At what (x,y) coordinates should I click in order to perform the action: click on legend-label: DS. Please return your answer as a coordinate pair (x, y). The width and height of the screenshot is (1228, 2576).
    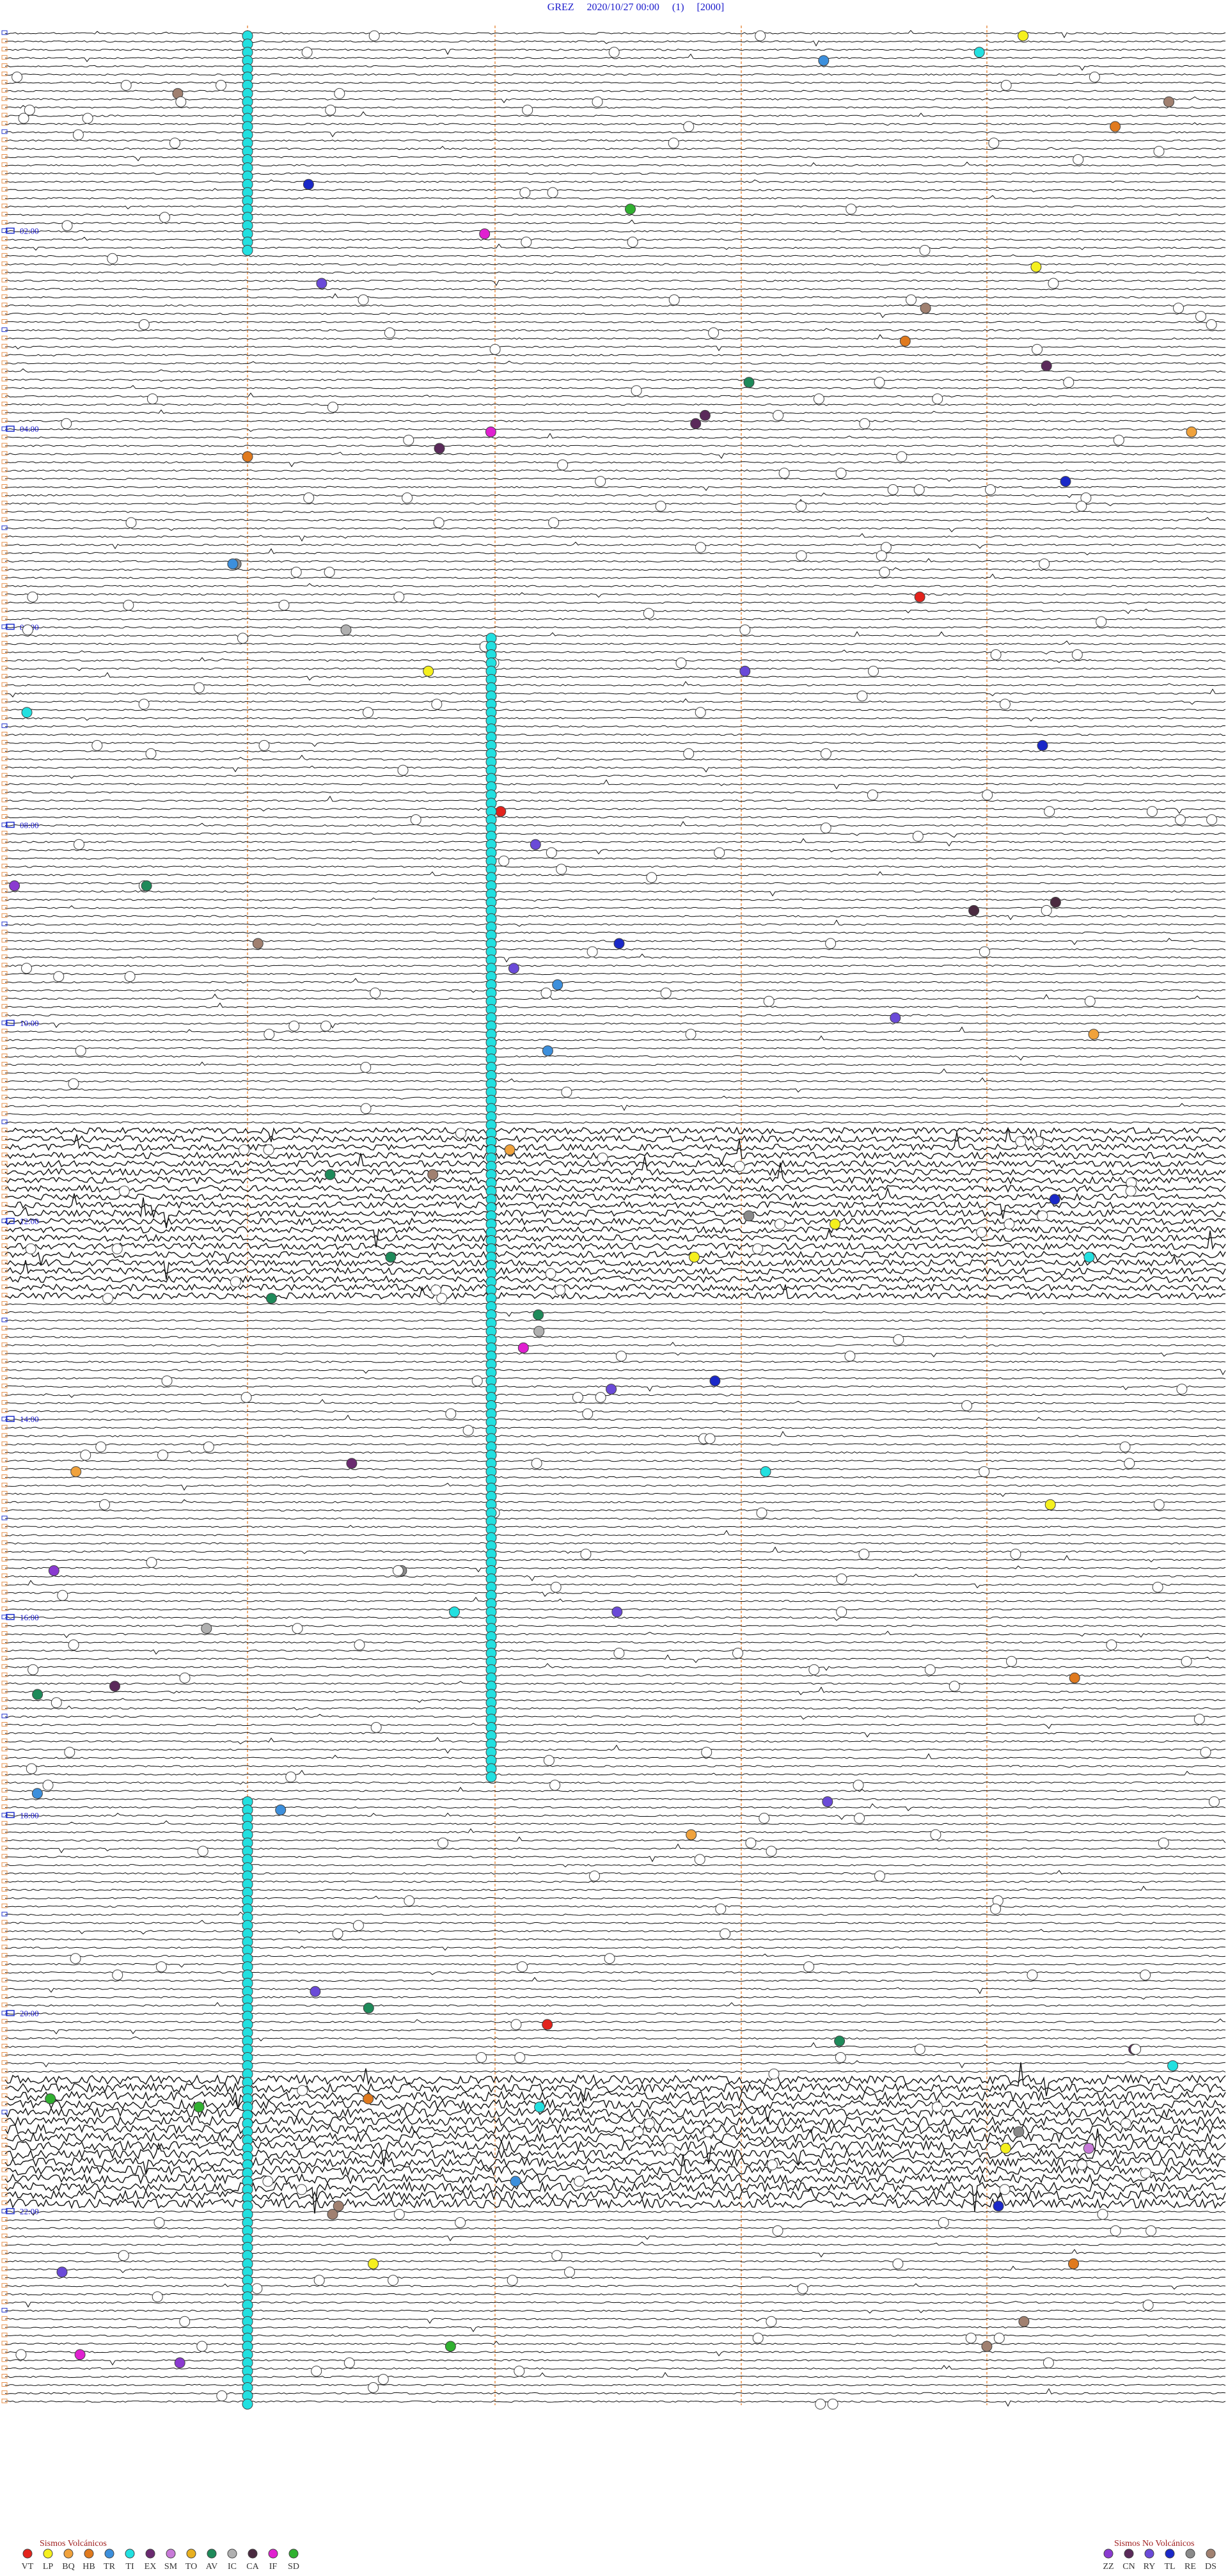
    Looking at the image, I should click on (1210, 2567).